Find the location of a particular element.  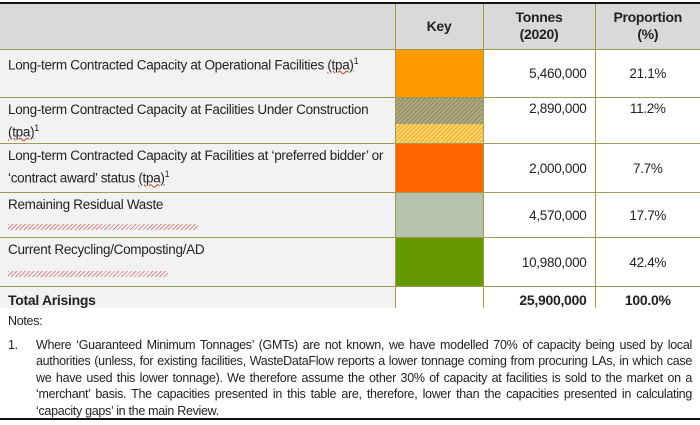

label-text: Remaining Residual Waste is located at coordinates (86, 204).